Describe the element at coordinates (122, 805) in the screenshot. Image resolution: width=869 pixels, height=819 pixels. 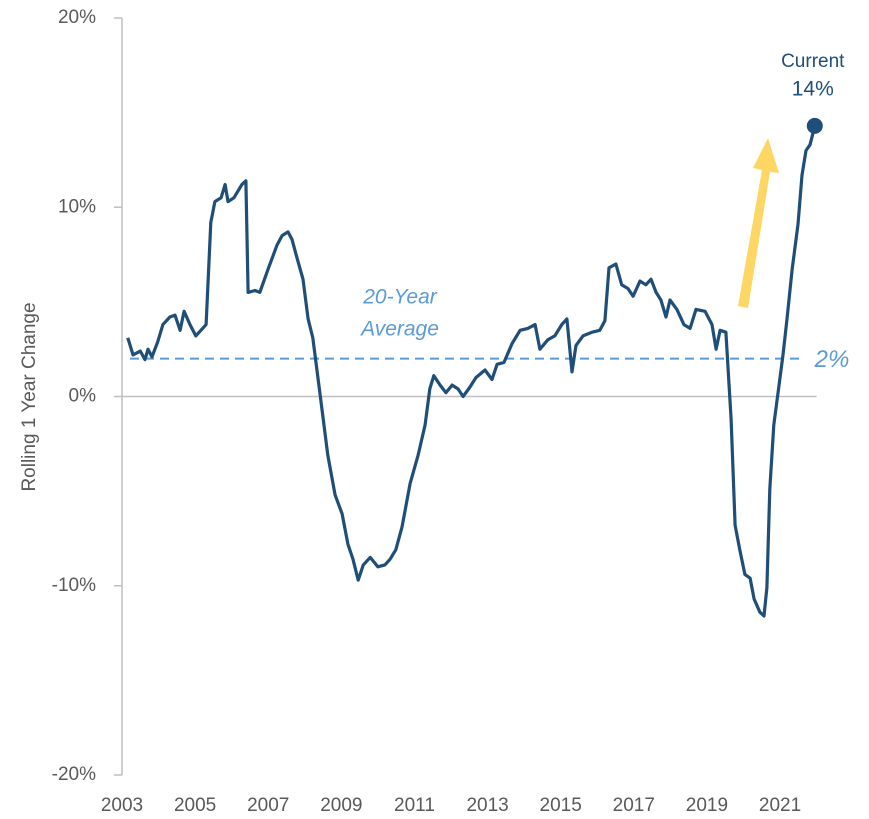
I see `x-tick-label: 2003` at that location.